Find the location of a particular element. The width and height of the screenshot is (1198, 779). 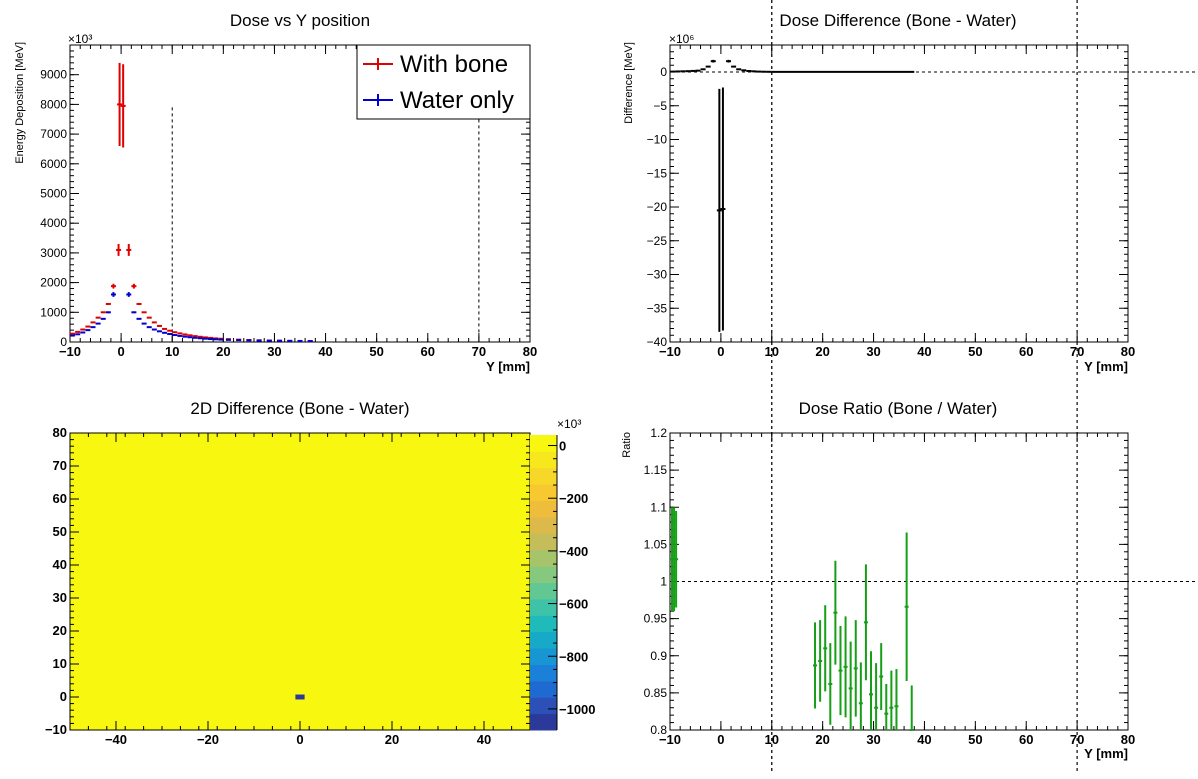

y-tick-label: −35 is located at coordinates (657, 308).